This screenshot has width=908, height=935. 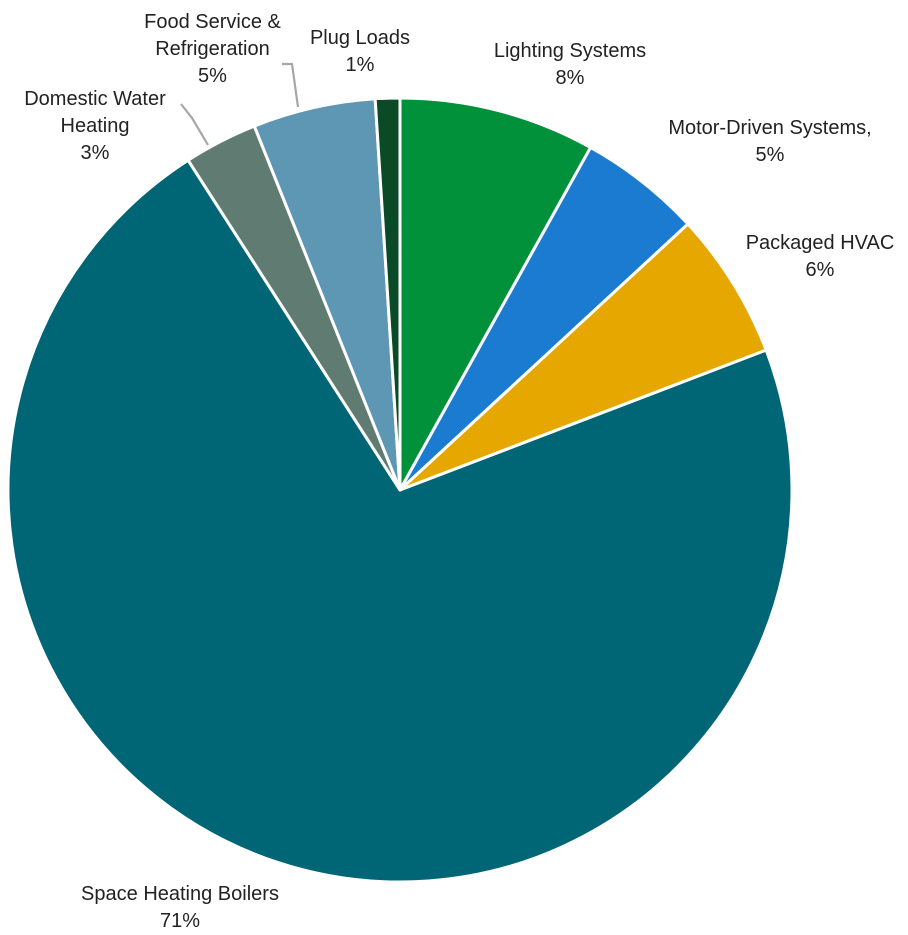 I want to click on slice-label-packaged-hvac: Packaged HVAC 6%, so click(x=820, y=257).